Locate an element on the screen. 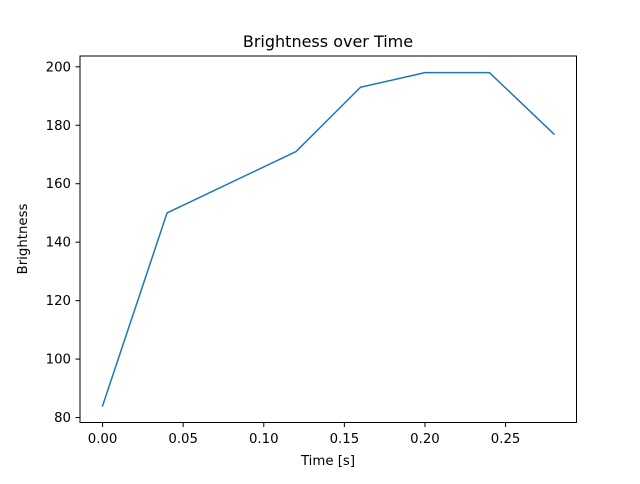 This screenshot has height=484, width=640. y-tick-label: 100 is located at coordinates (58, 360).